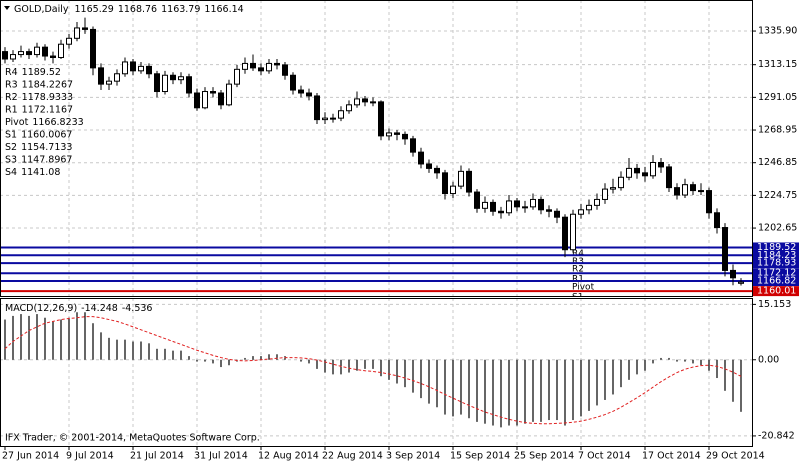 The image size is (799, 464). What do you see at coordinates (777, 228) in the screenshot?
I see `y-tick-label: 1202.65` at bounding box center [777, 228].